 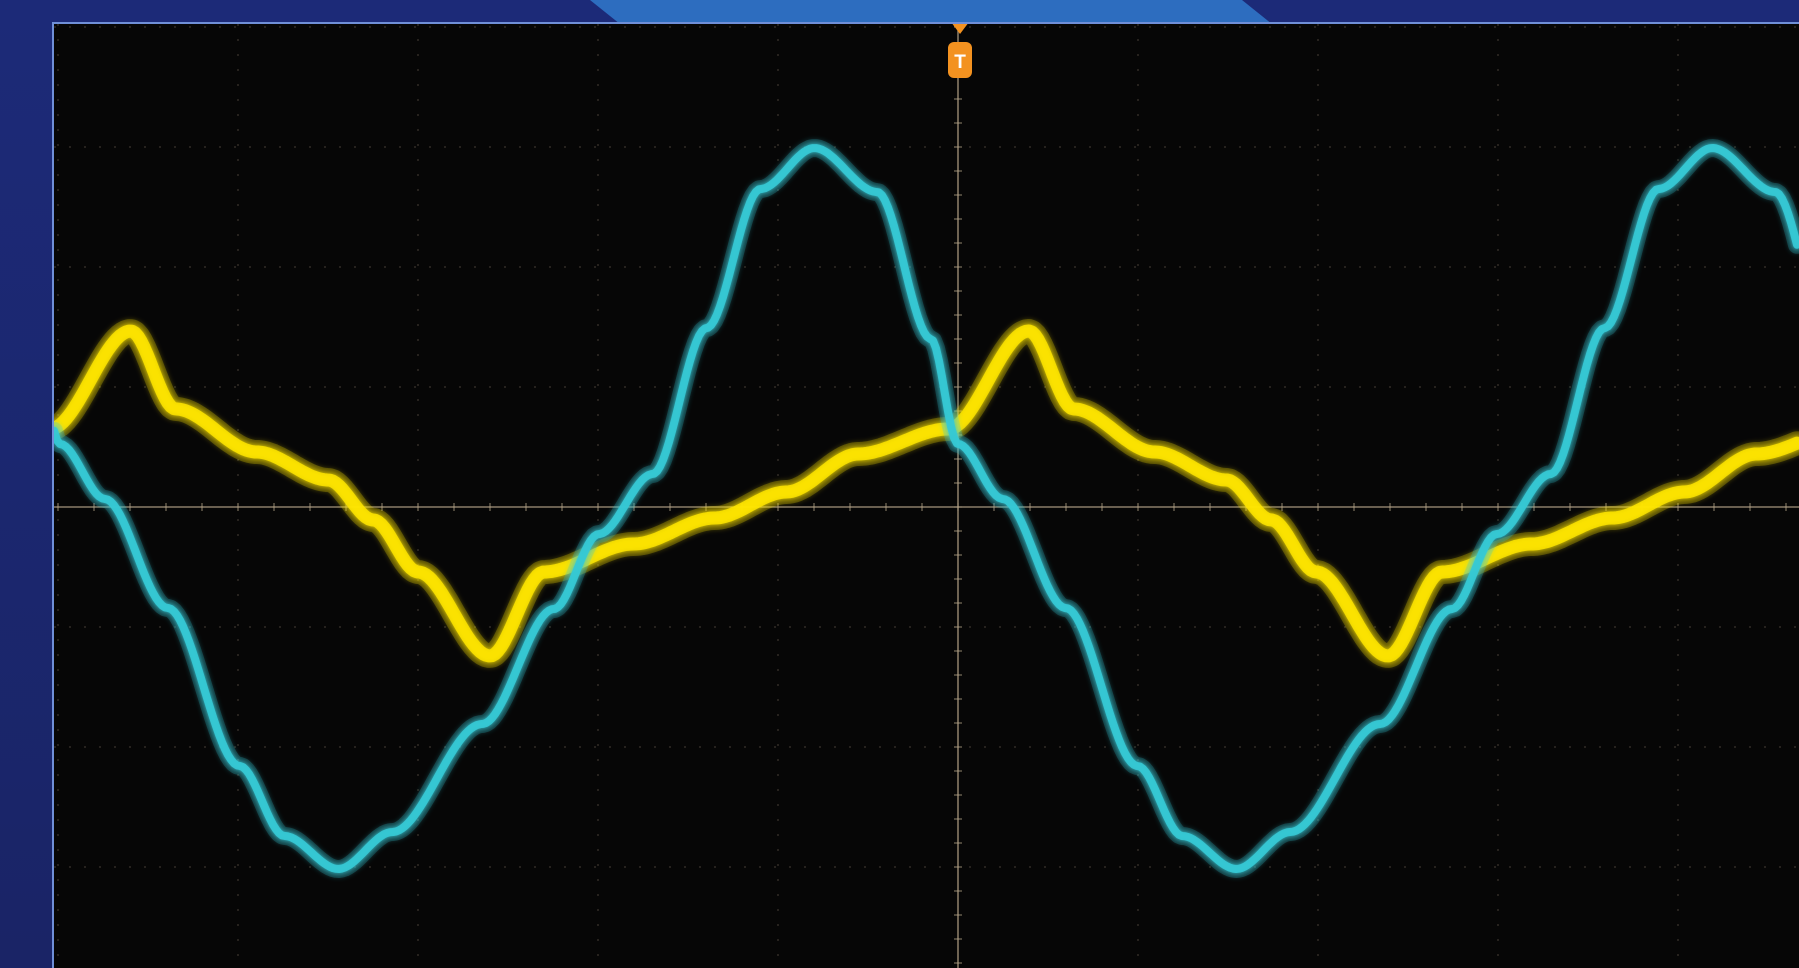 I want to click on top-tab, so click(x=931, y=12).